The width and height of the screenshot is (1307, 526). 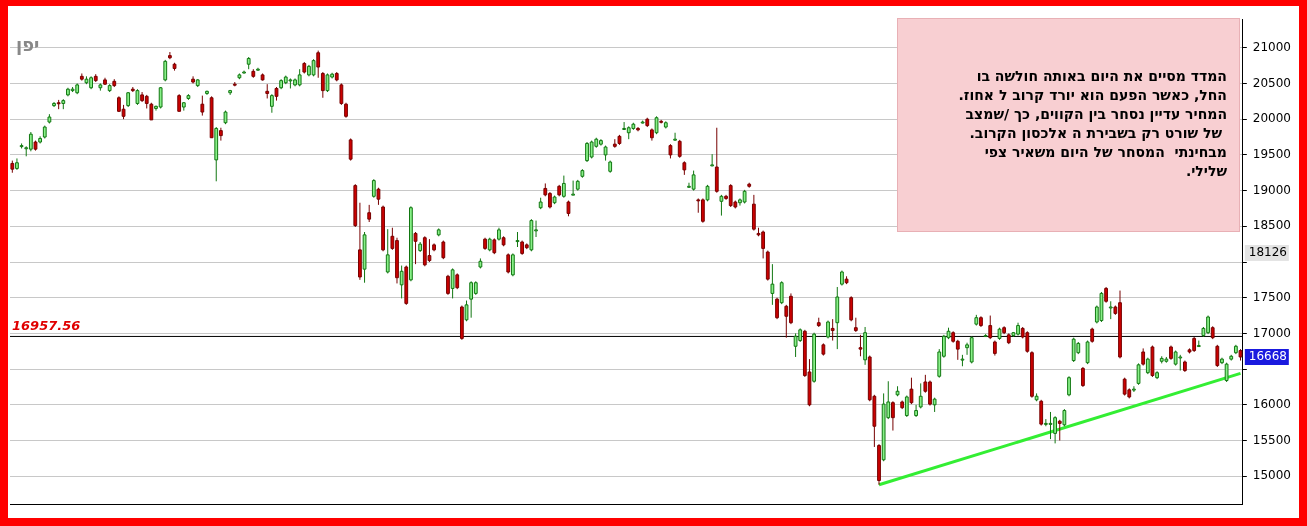 What do you see at coordinates (1272, 46) in the screenshot?
I see `y-tick-label: 21000` at bounding box center [1272, 46].